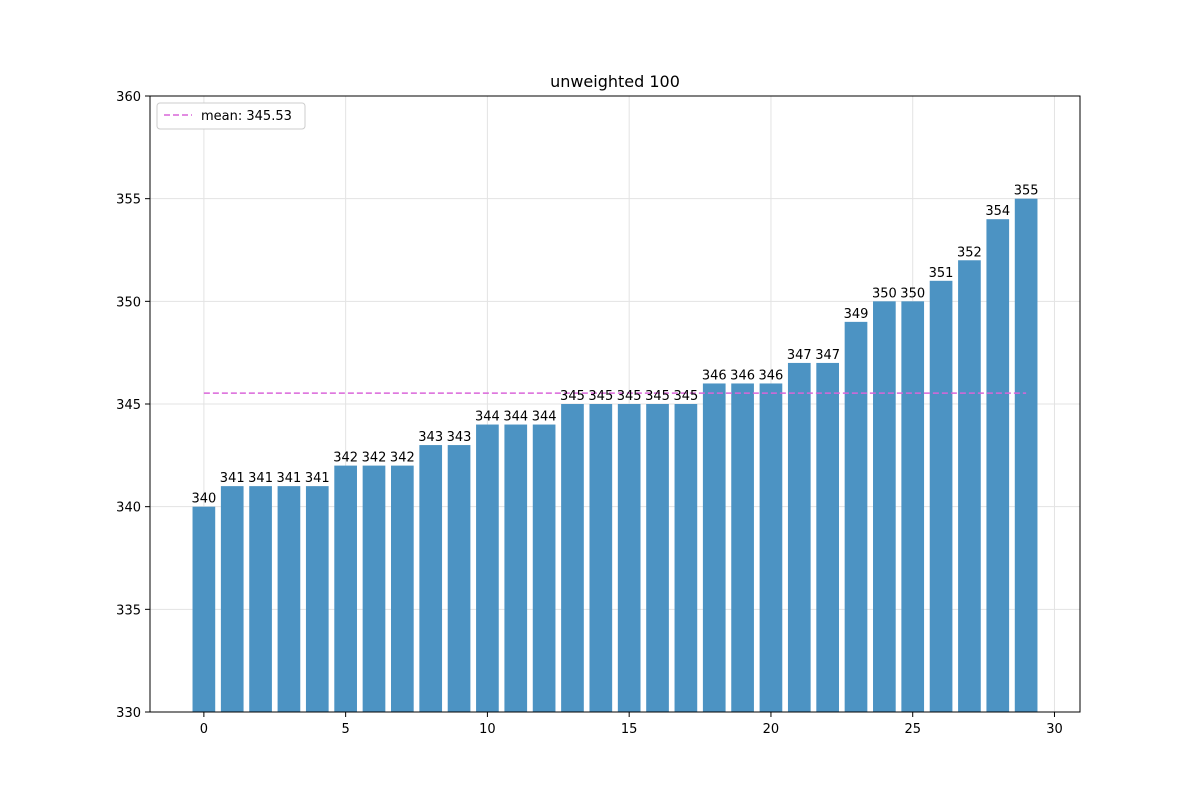 The image size is (1200, 800). I want to click on legend-box, so click(231, 116).